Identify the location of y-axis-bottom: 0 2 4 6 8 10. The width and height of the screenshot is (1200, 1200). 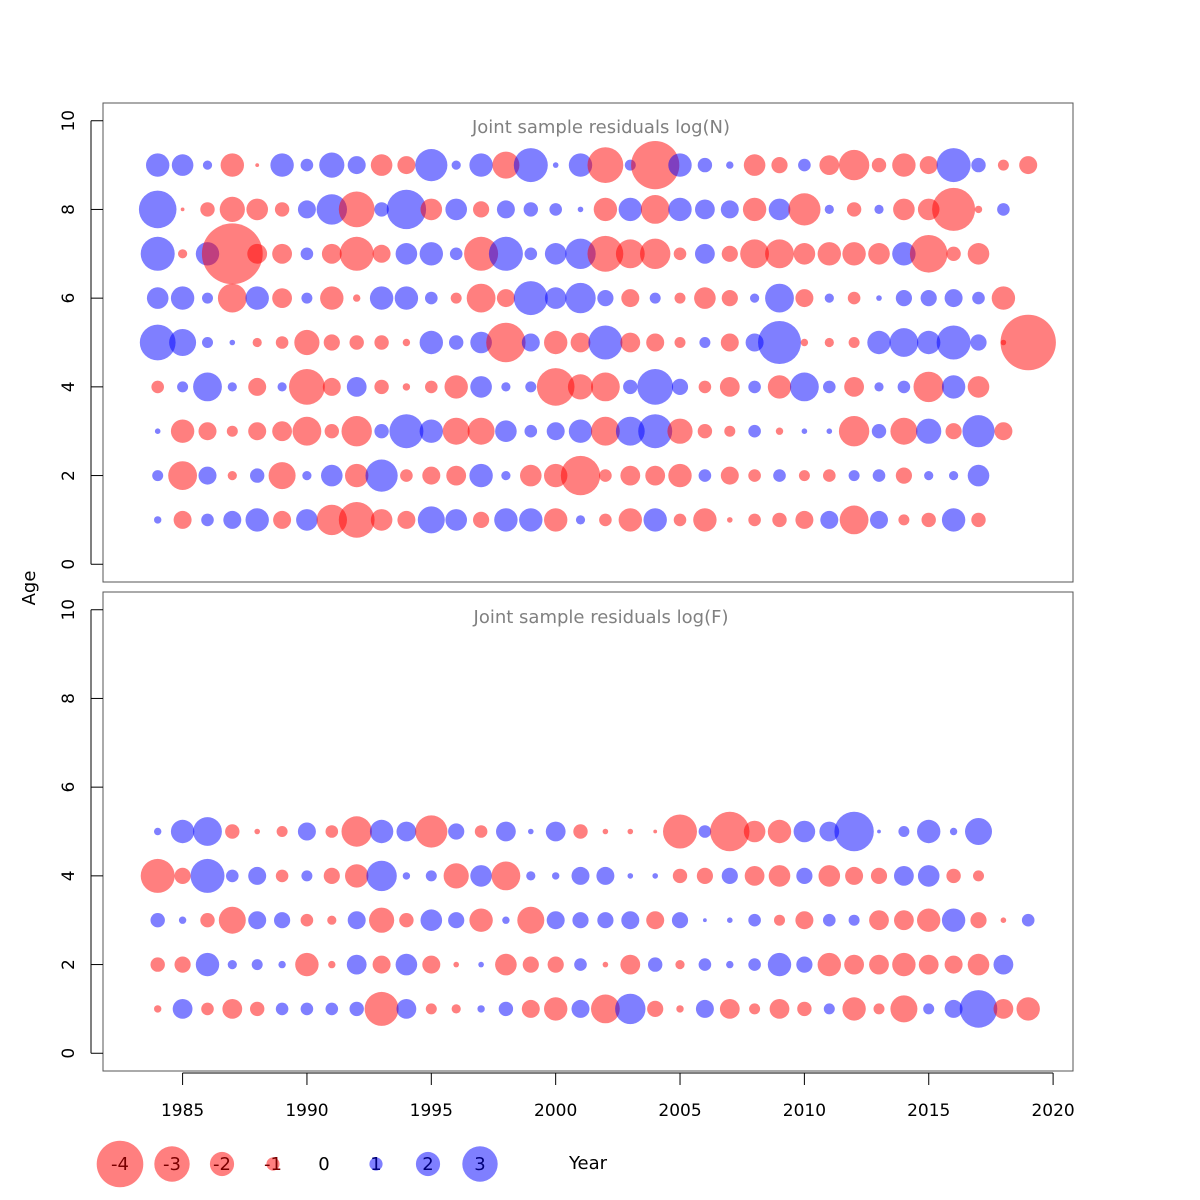
(81, 829).